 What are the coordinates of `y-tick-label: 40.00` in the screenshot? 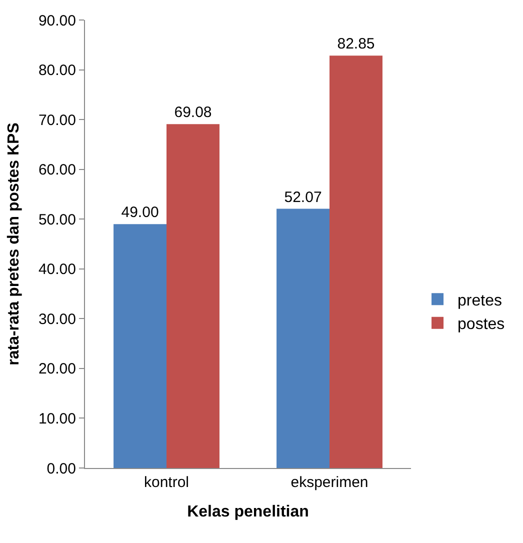 It's located at (57, 269).